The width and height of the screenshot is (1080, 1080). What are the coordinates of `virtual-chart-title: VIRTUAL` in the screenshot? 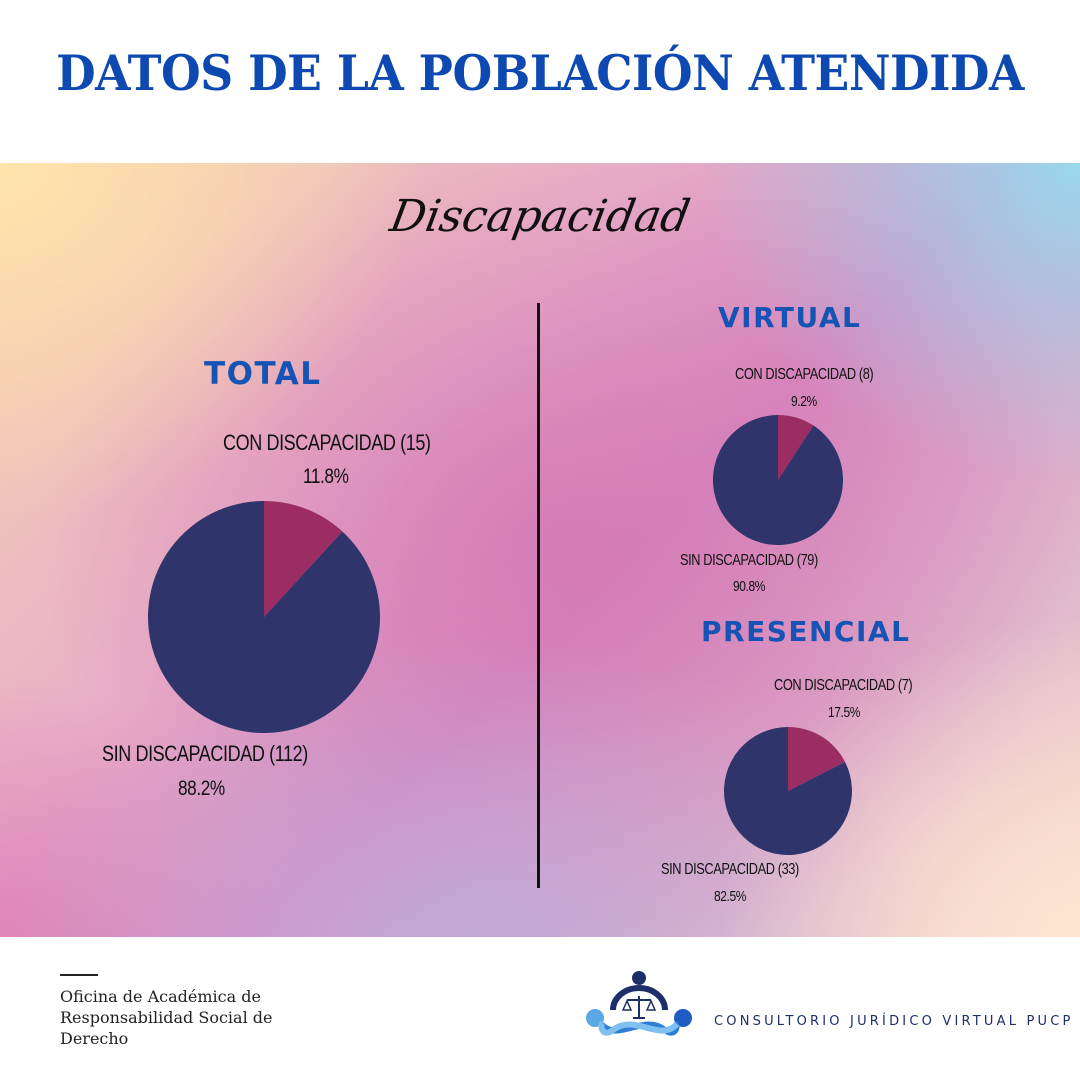 It's located at (790, 317).